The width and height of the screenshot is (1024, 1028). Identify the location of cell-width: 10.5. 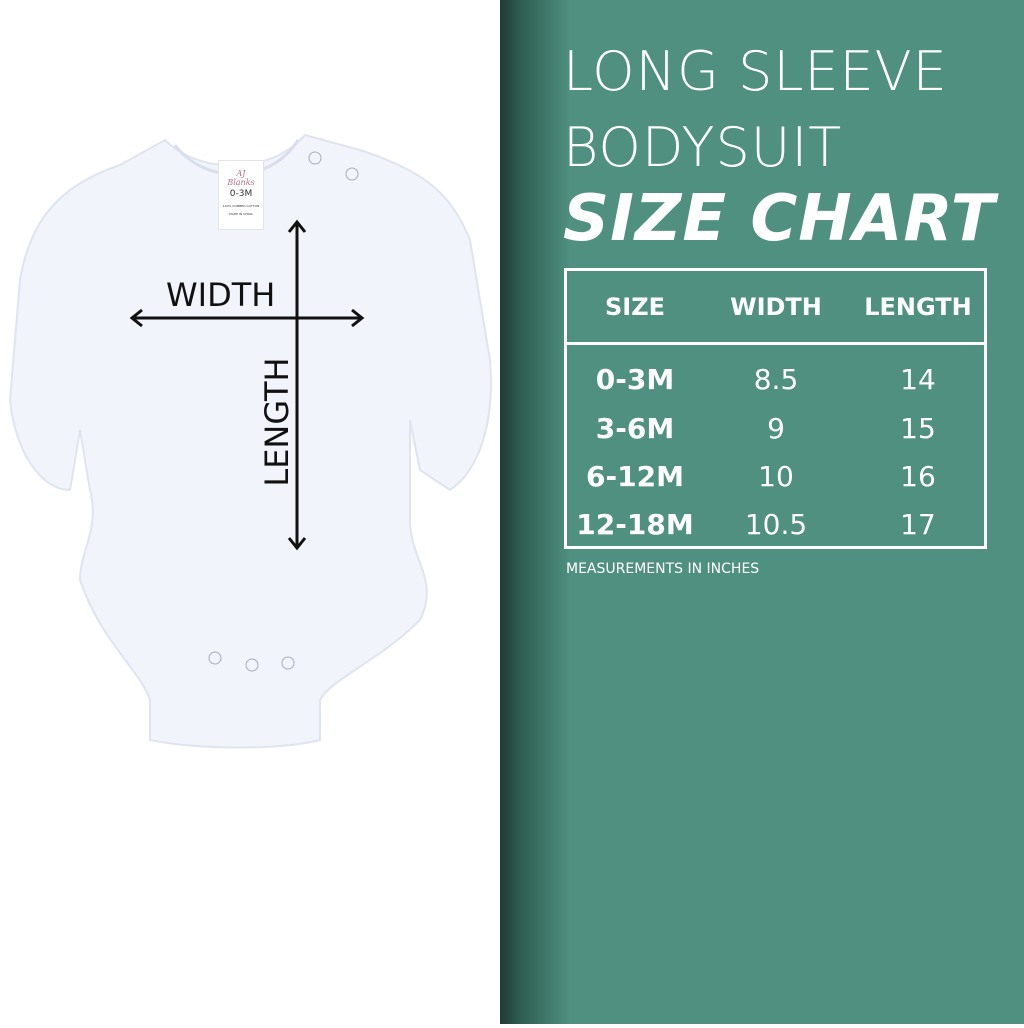
(776, 524).